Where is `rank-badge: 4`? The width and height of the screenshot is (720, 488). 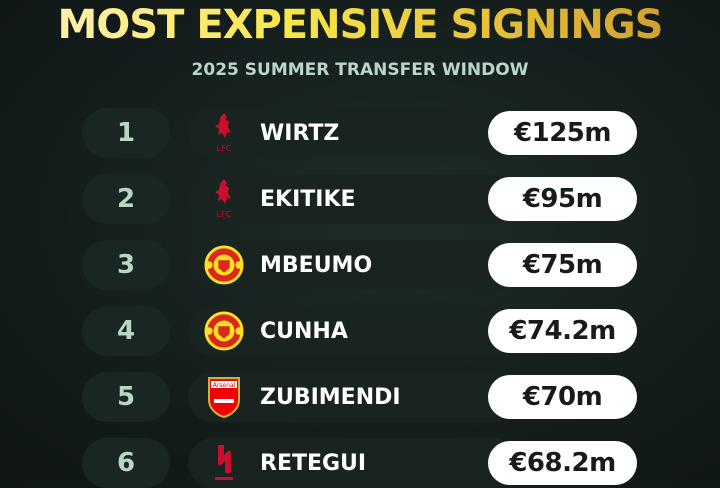
rank-badge: 4 is located at coordinates (126, 331).